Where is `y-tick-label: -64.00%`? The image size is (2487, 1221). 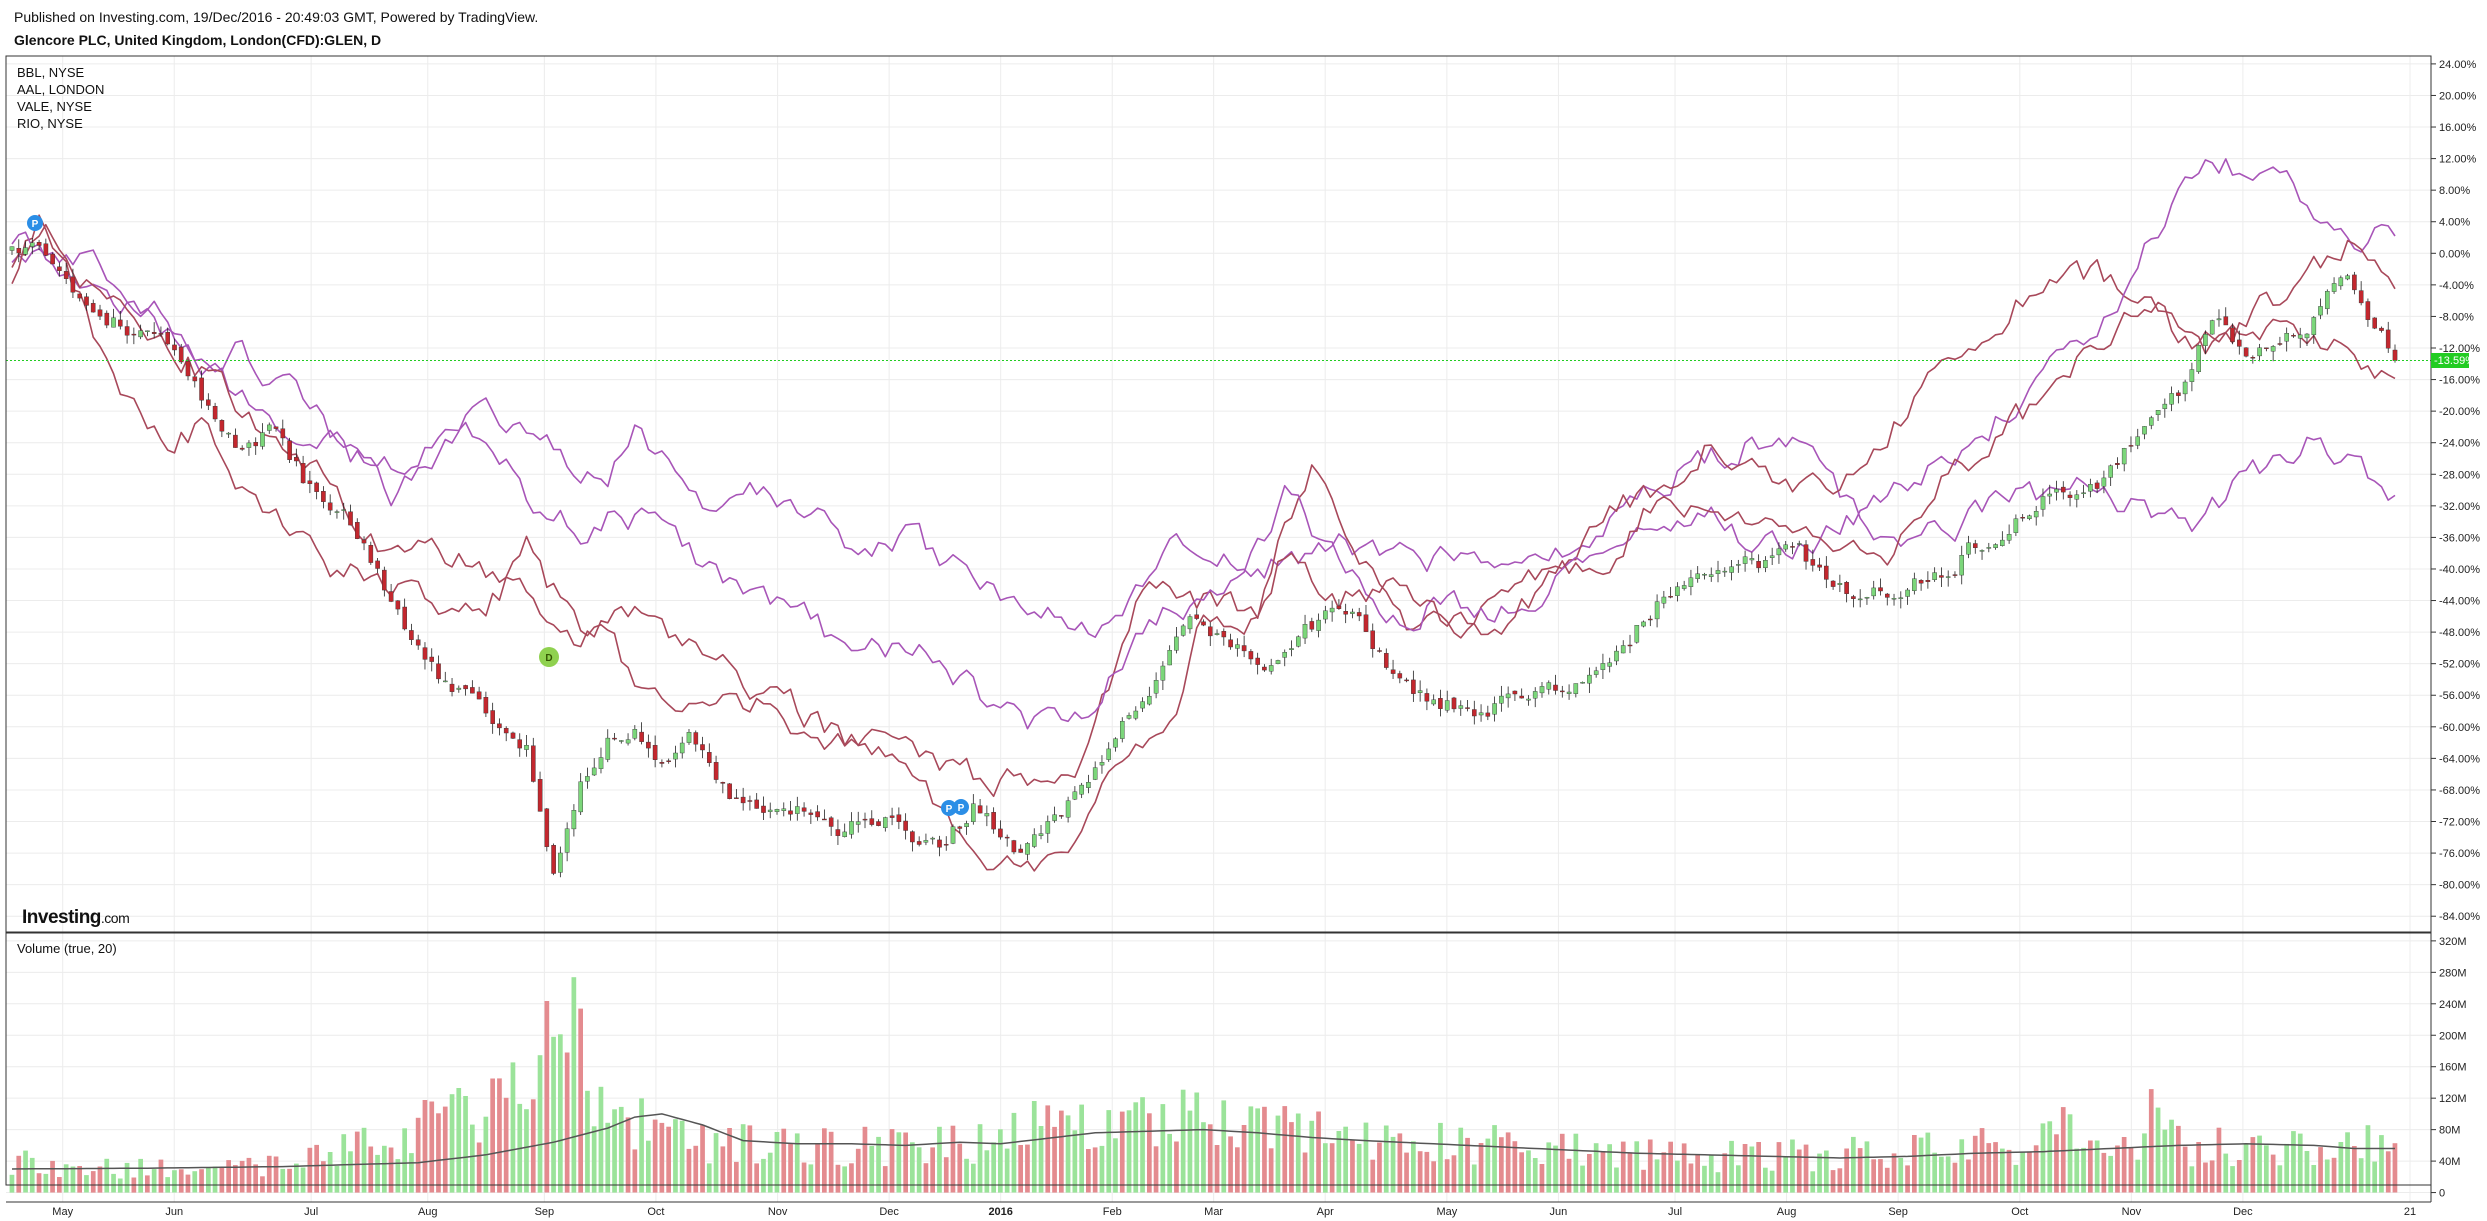
y-tick-label: -64.00% is located at coordinates (2459, 759).